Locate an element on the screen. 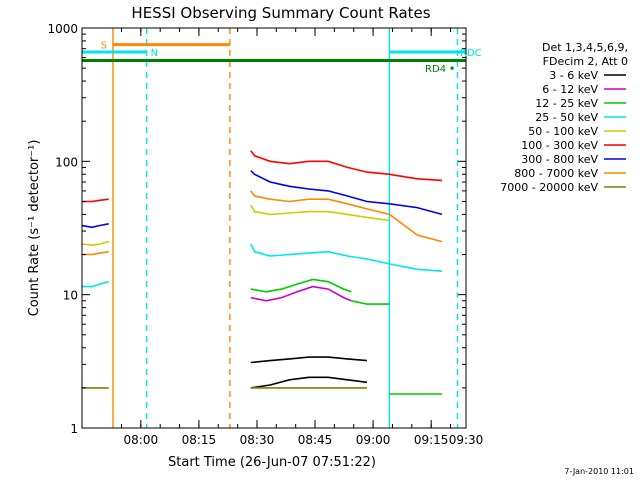 This screenshot has height=480, width=640. legend-label: 100 - 300 keV is located at coordinates (559, 145).